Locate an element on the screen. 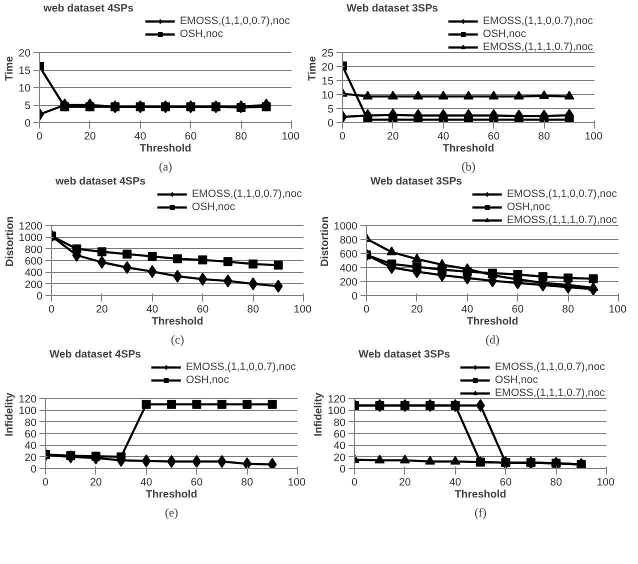 The width and height of the screenshot is (638, 564). x-tick-label: 0 is located at coordinates (367, 310).